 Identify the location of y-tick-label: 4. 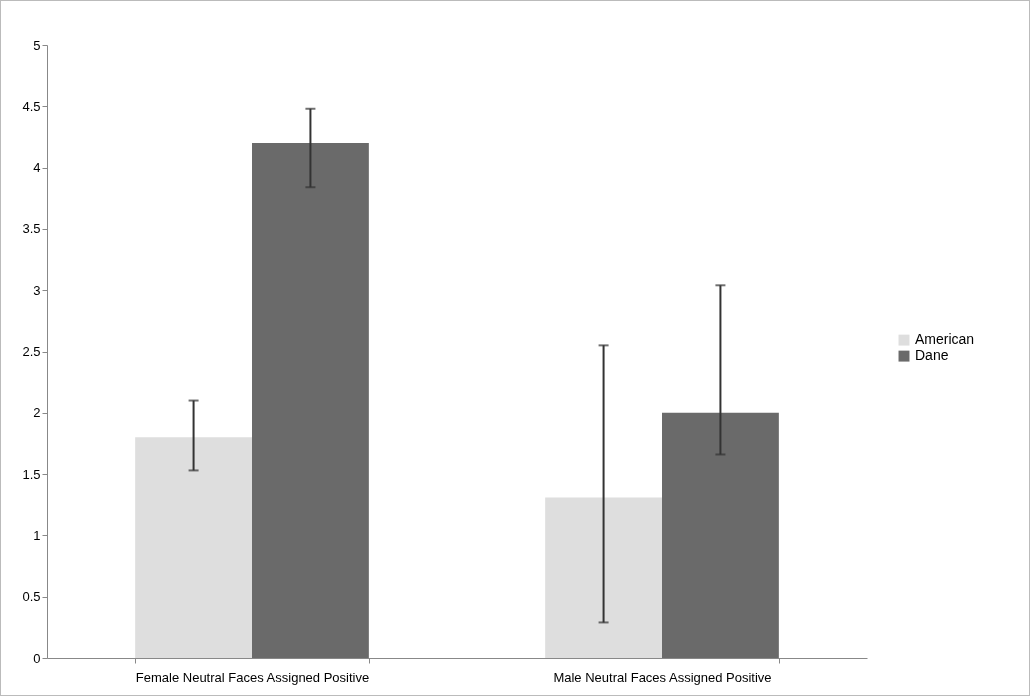
(37, 168).